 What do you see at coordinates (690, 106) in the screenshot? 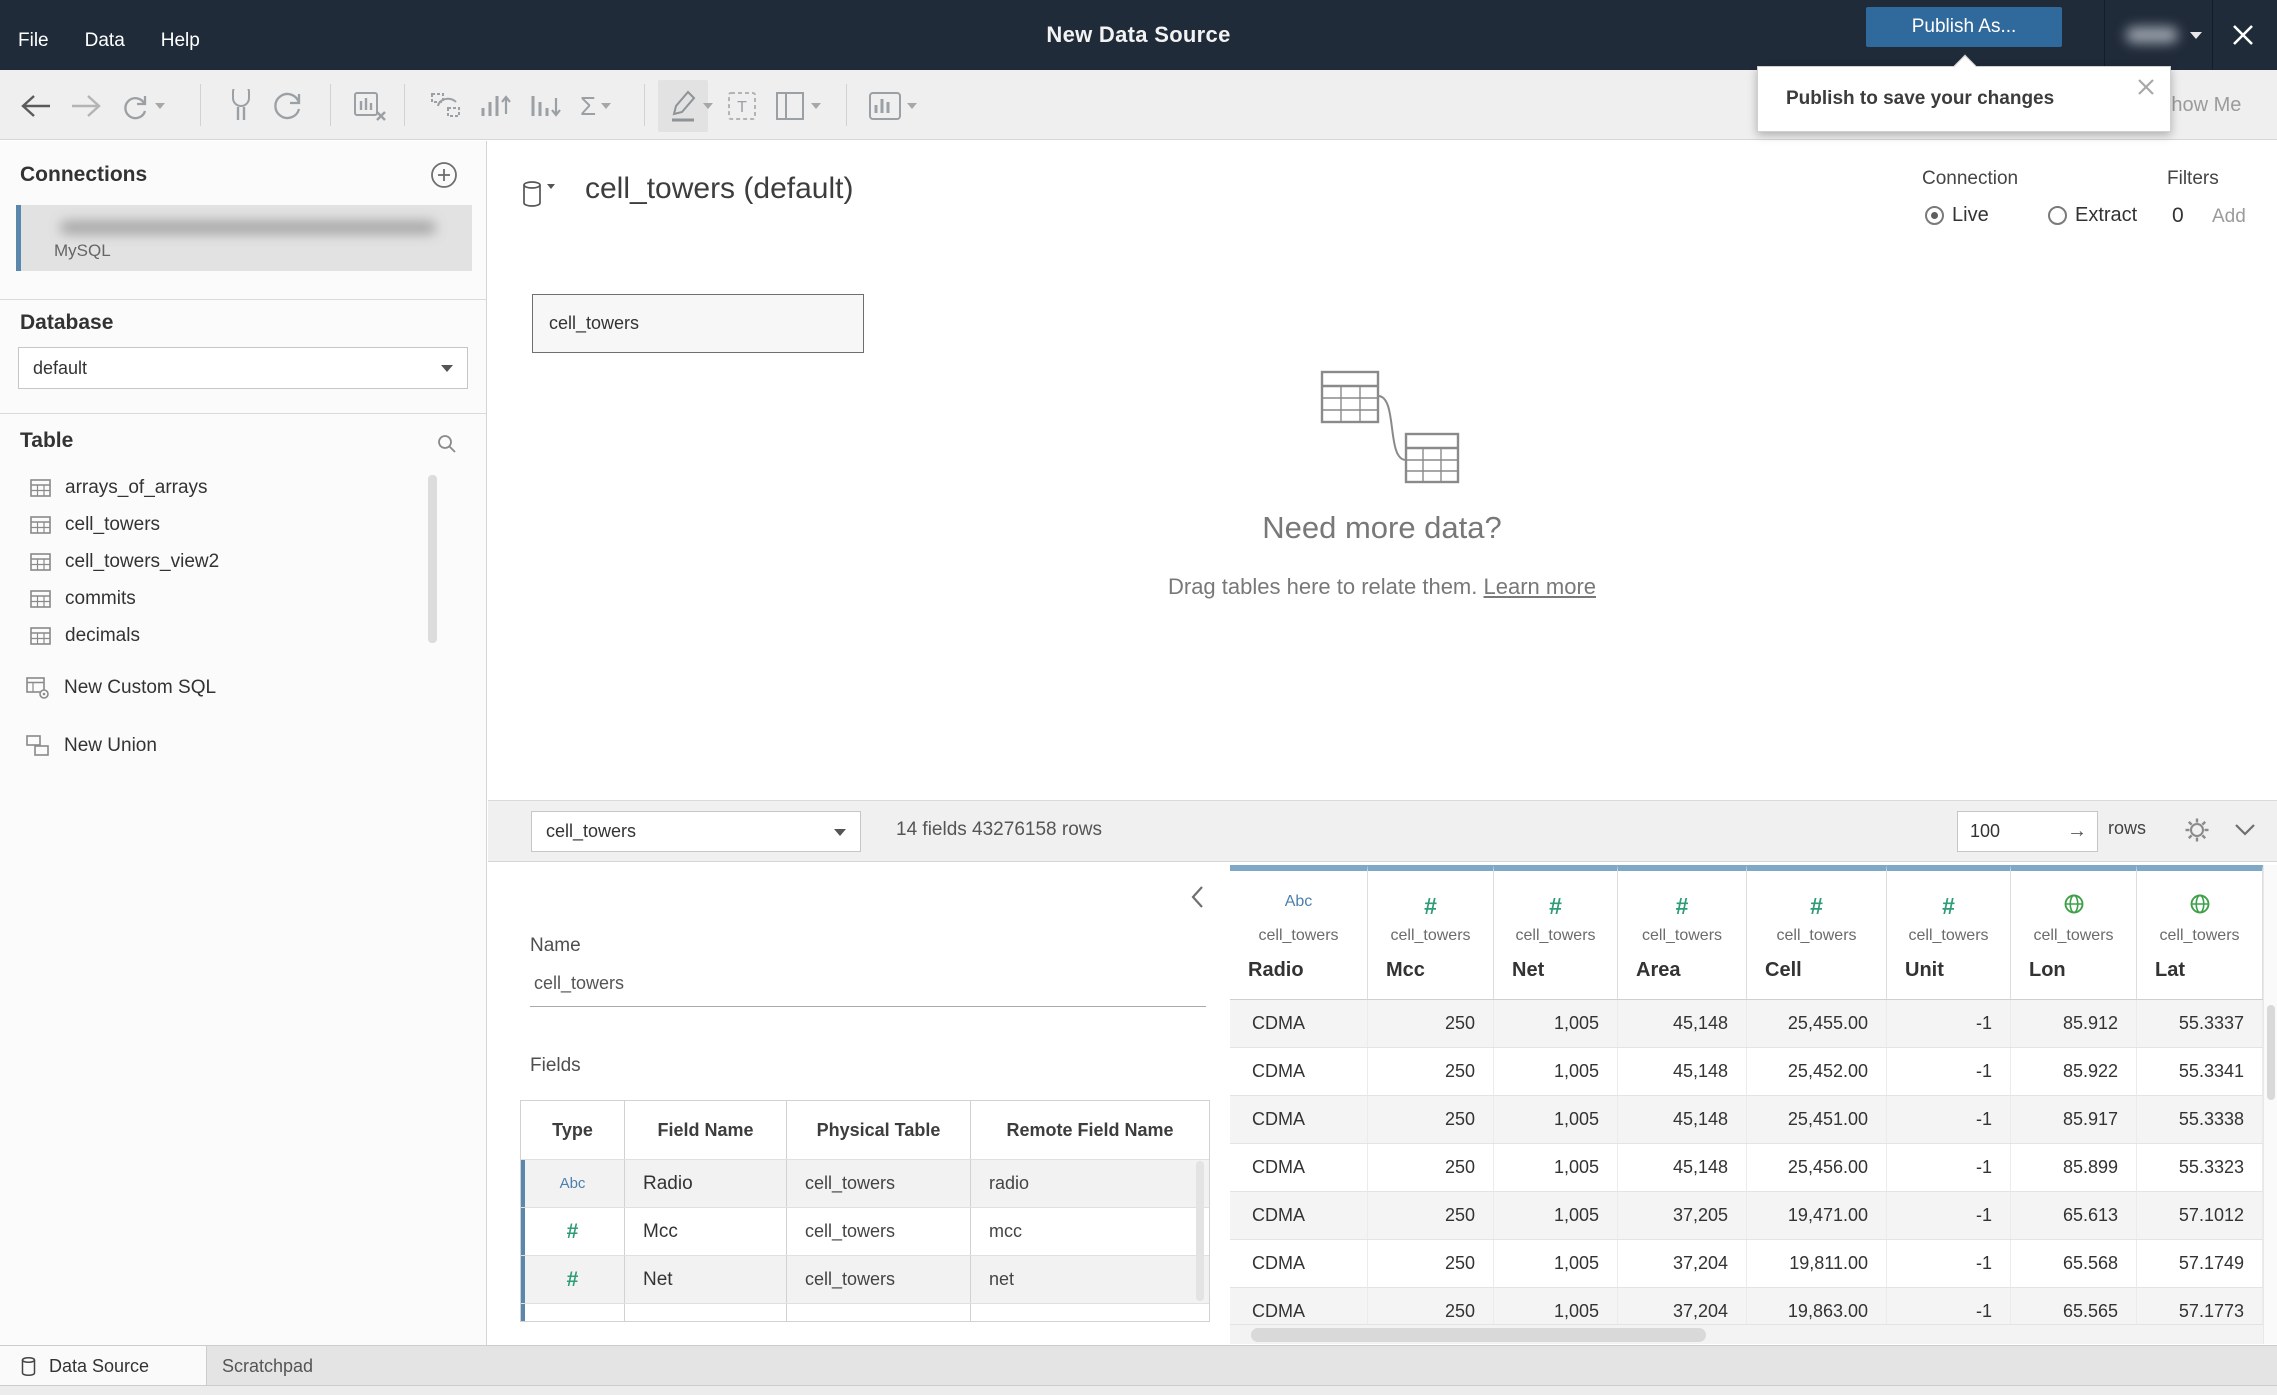
I see `highlight-button` at bounding box center [690, 106].